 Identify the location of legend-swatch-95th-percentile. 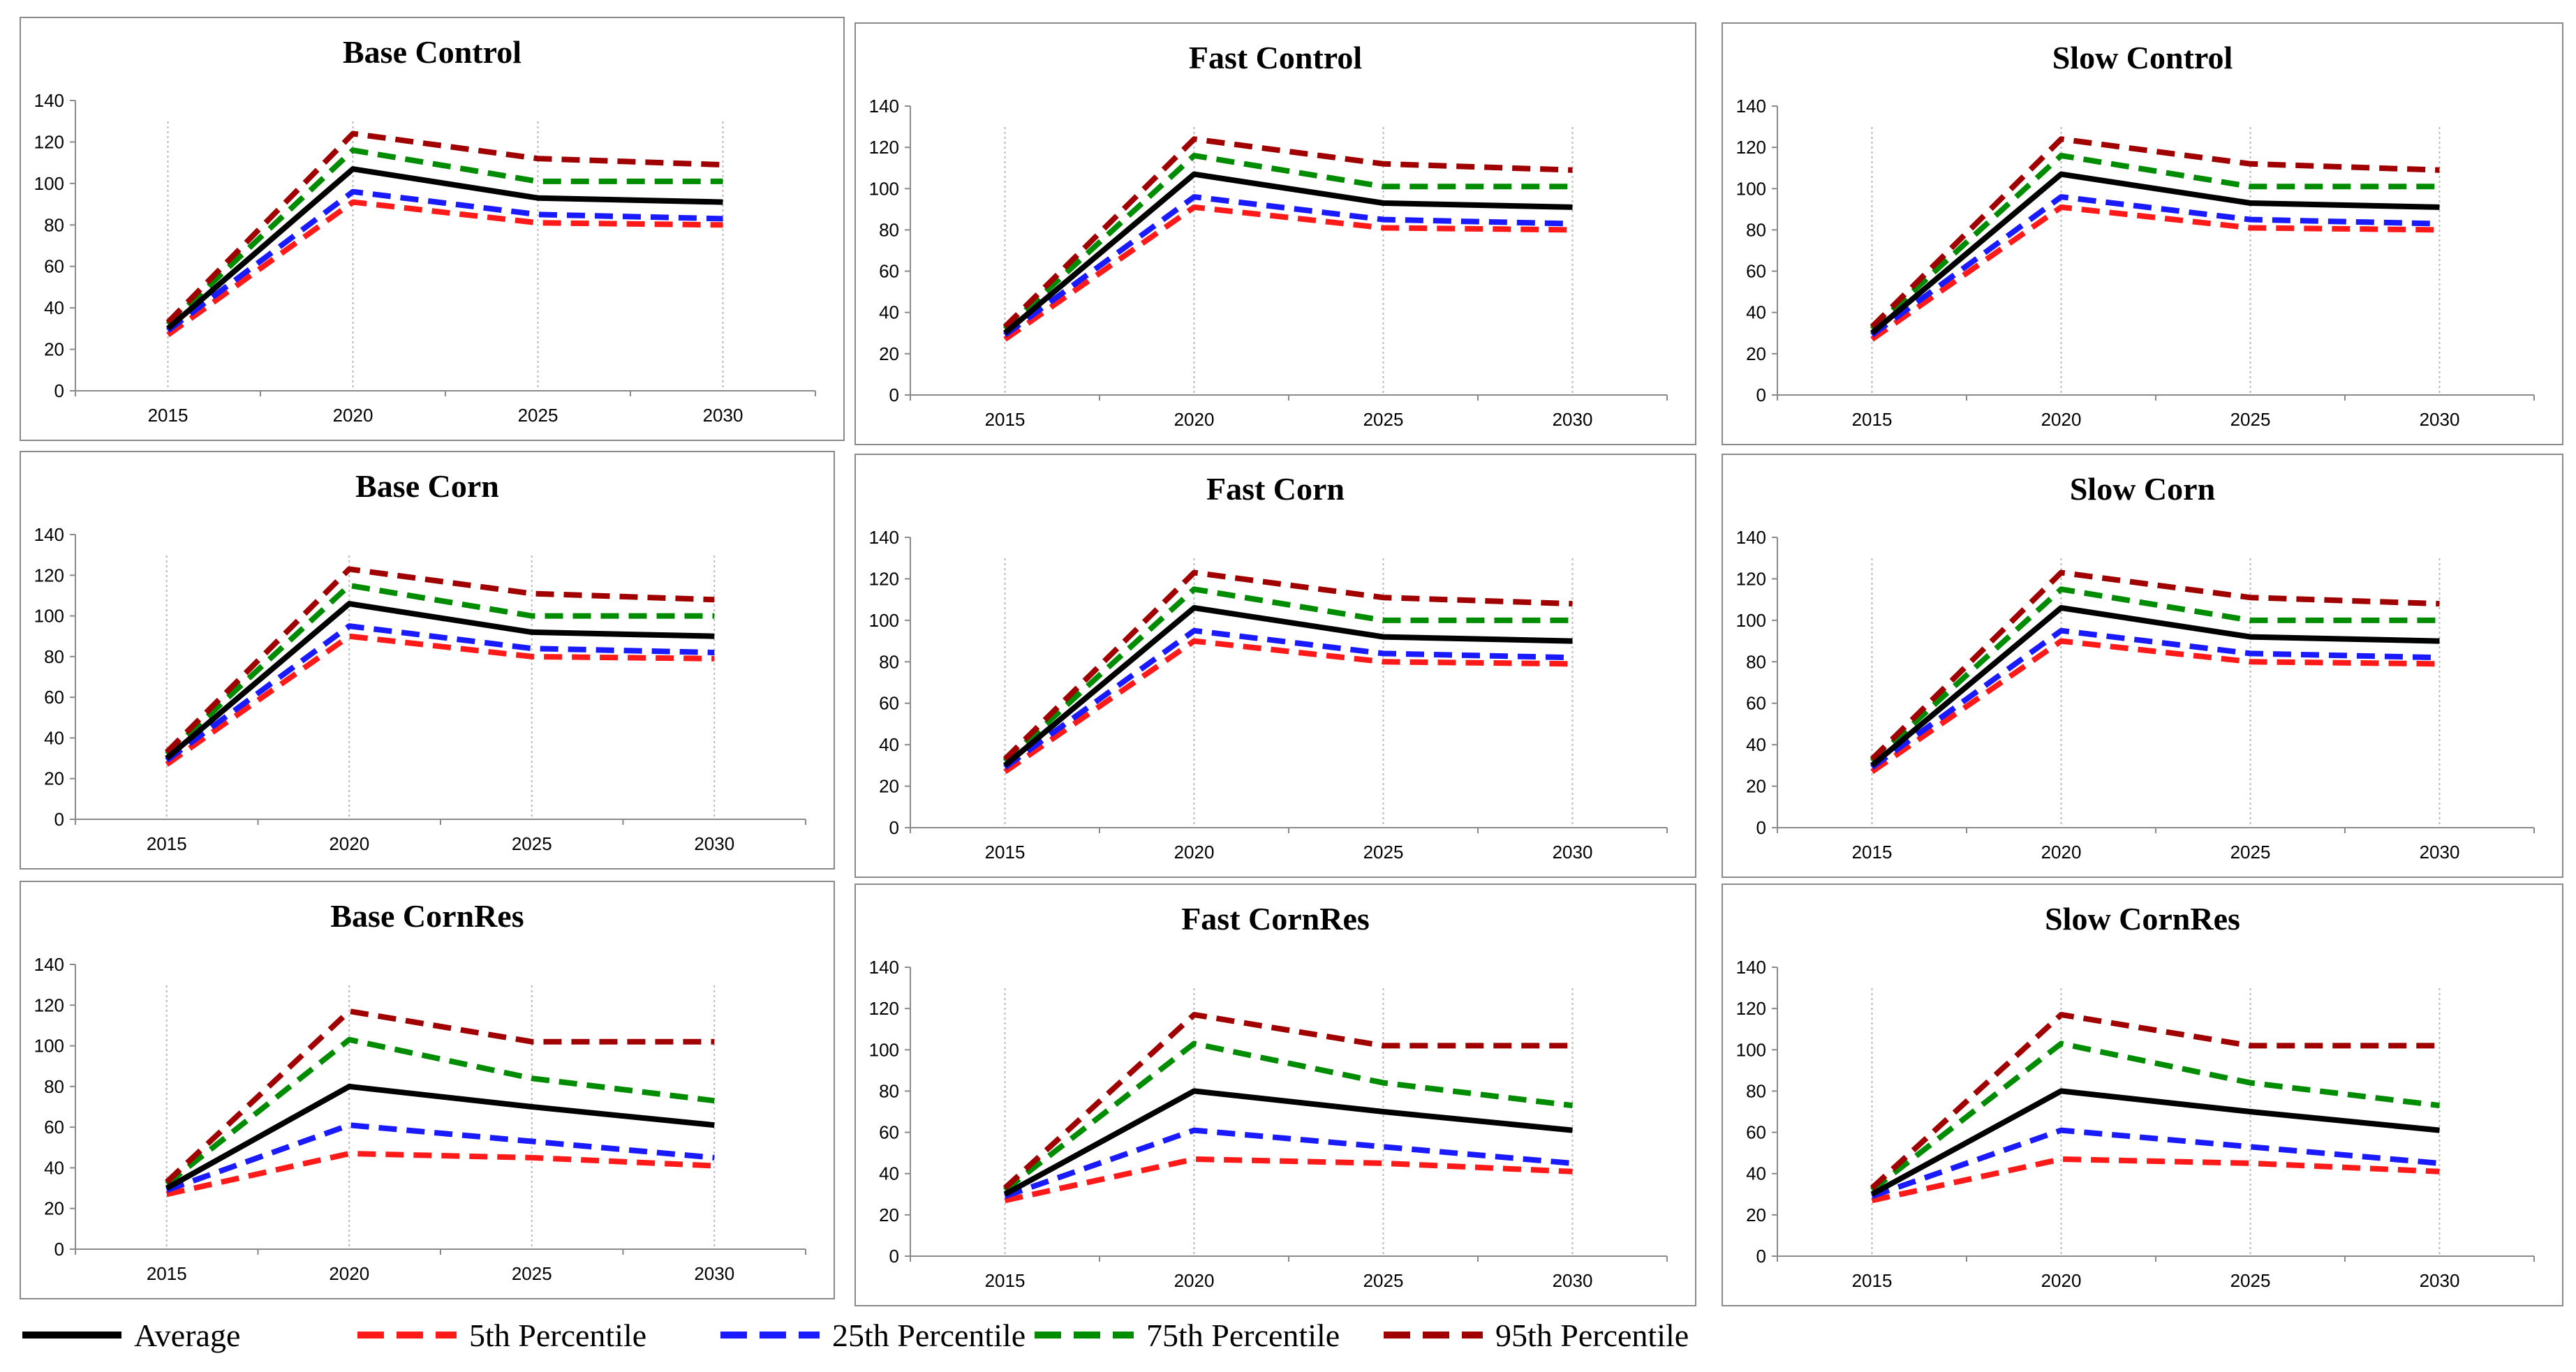
(1433, 1335).